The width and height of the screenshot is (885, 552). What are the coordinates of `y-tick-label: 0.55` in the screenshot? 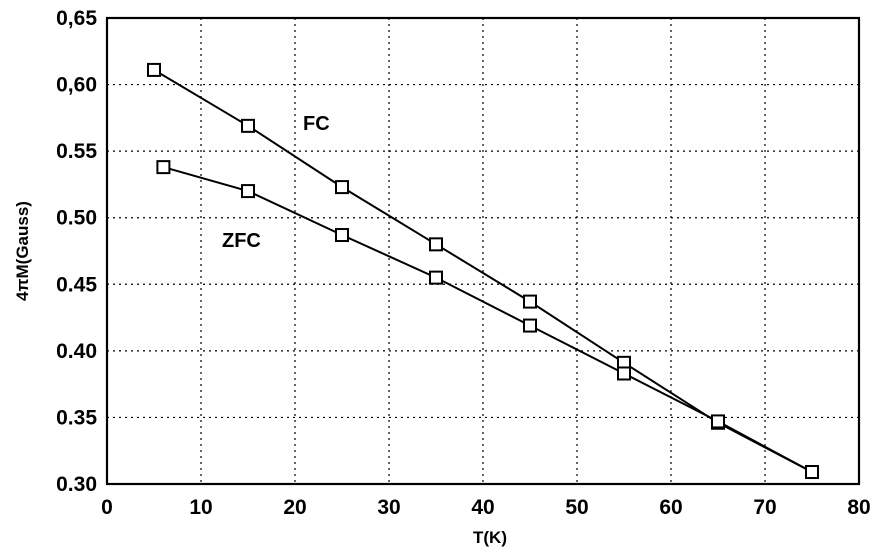 It's located at (76, 151).